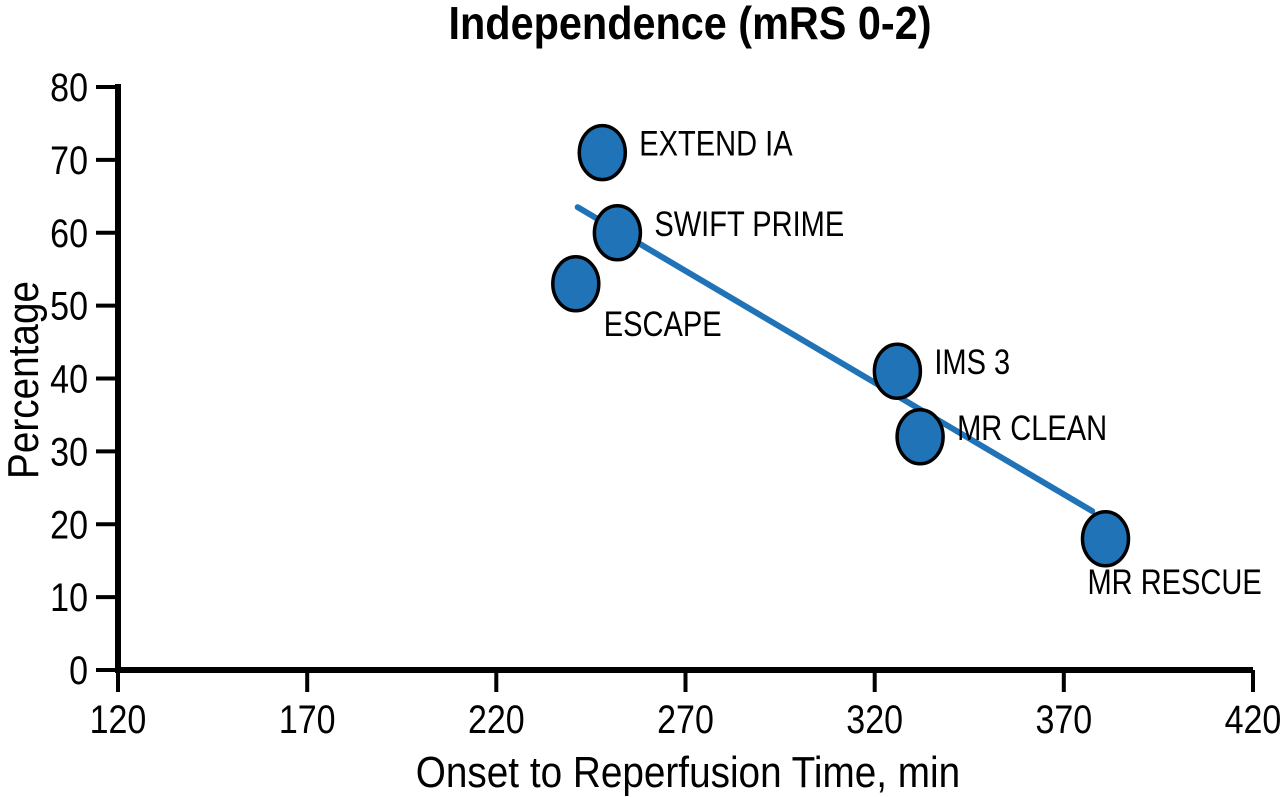  I want to click on data-point-label-ims-3: IMS 3, so click(972, 362).